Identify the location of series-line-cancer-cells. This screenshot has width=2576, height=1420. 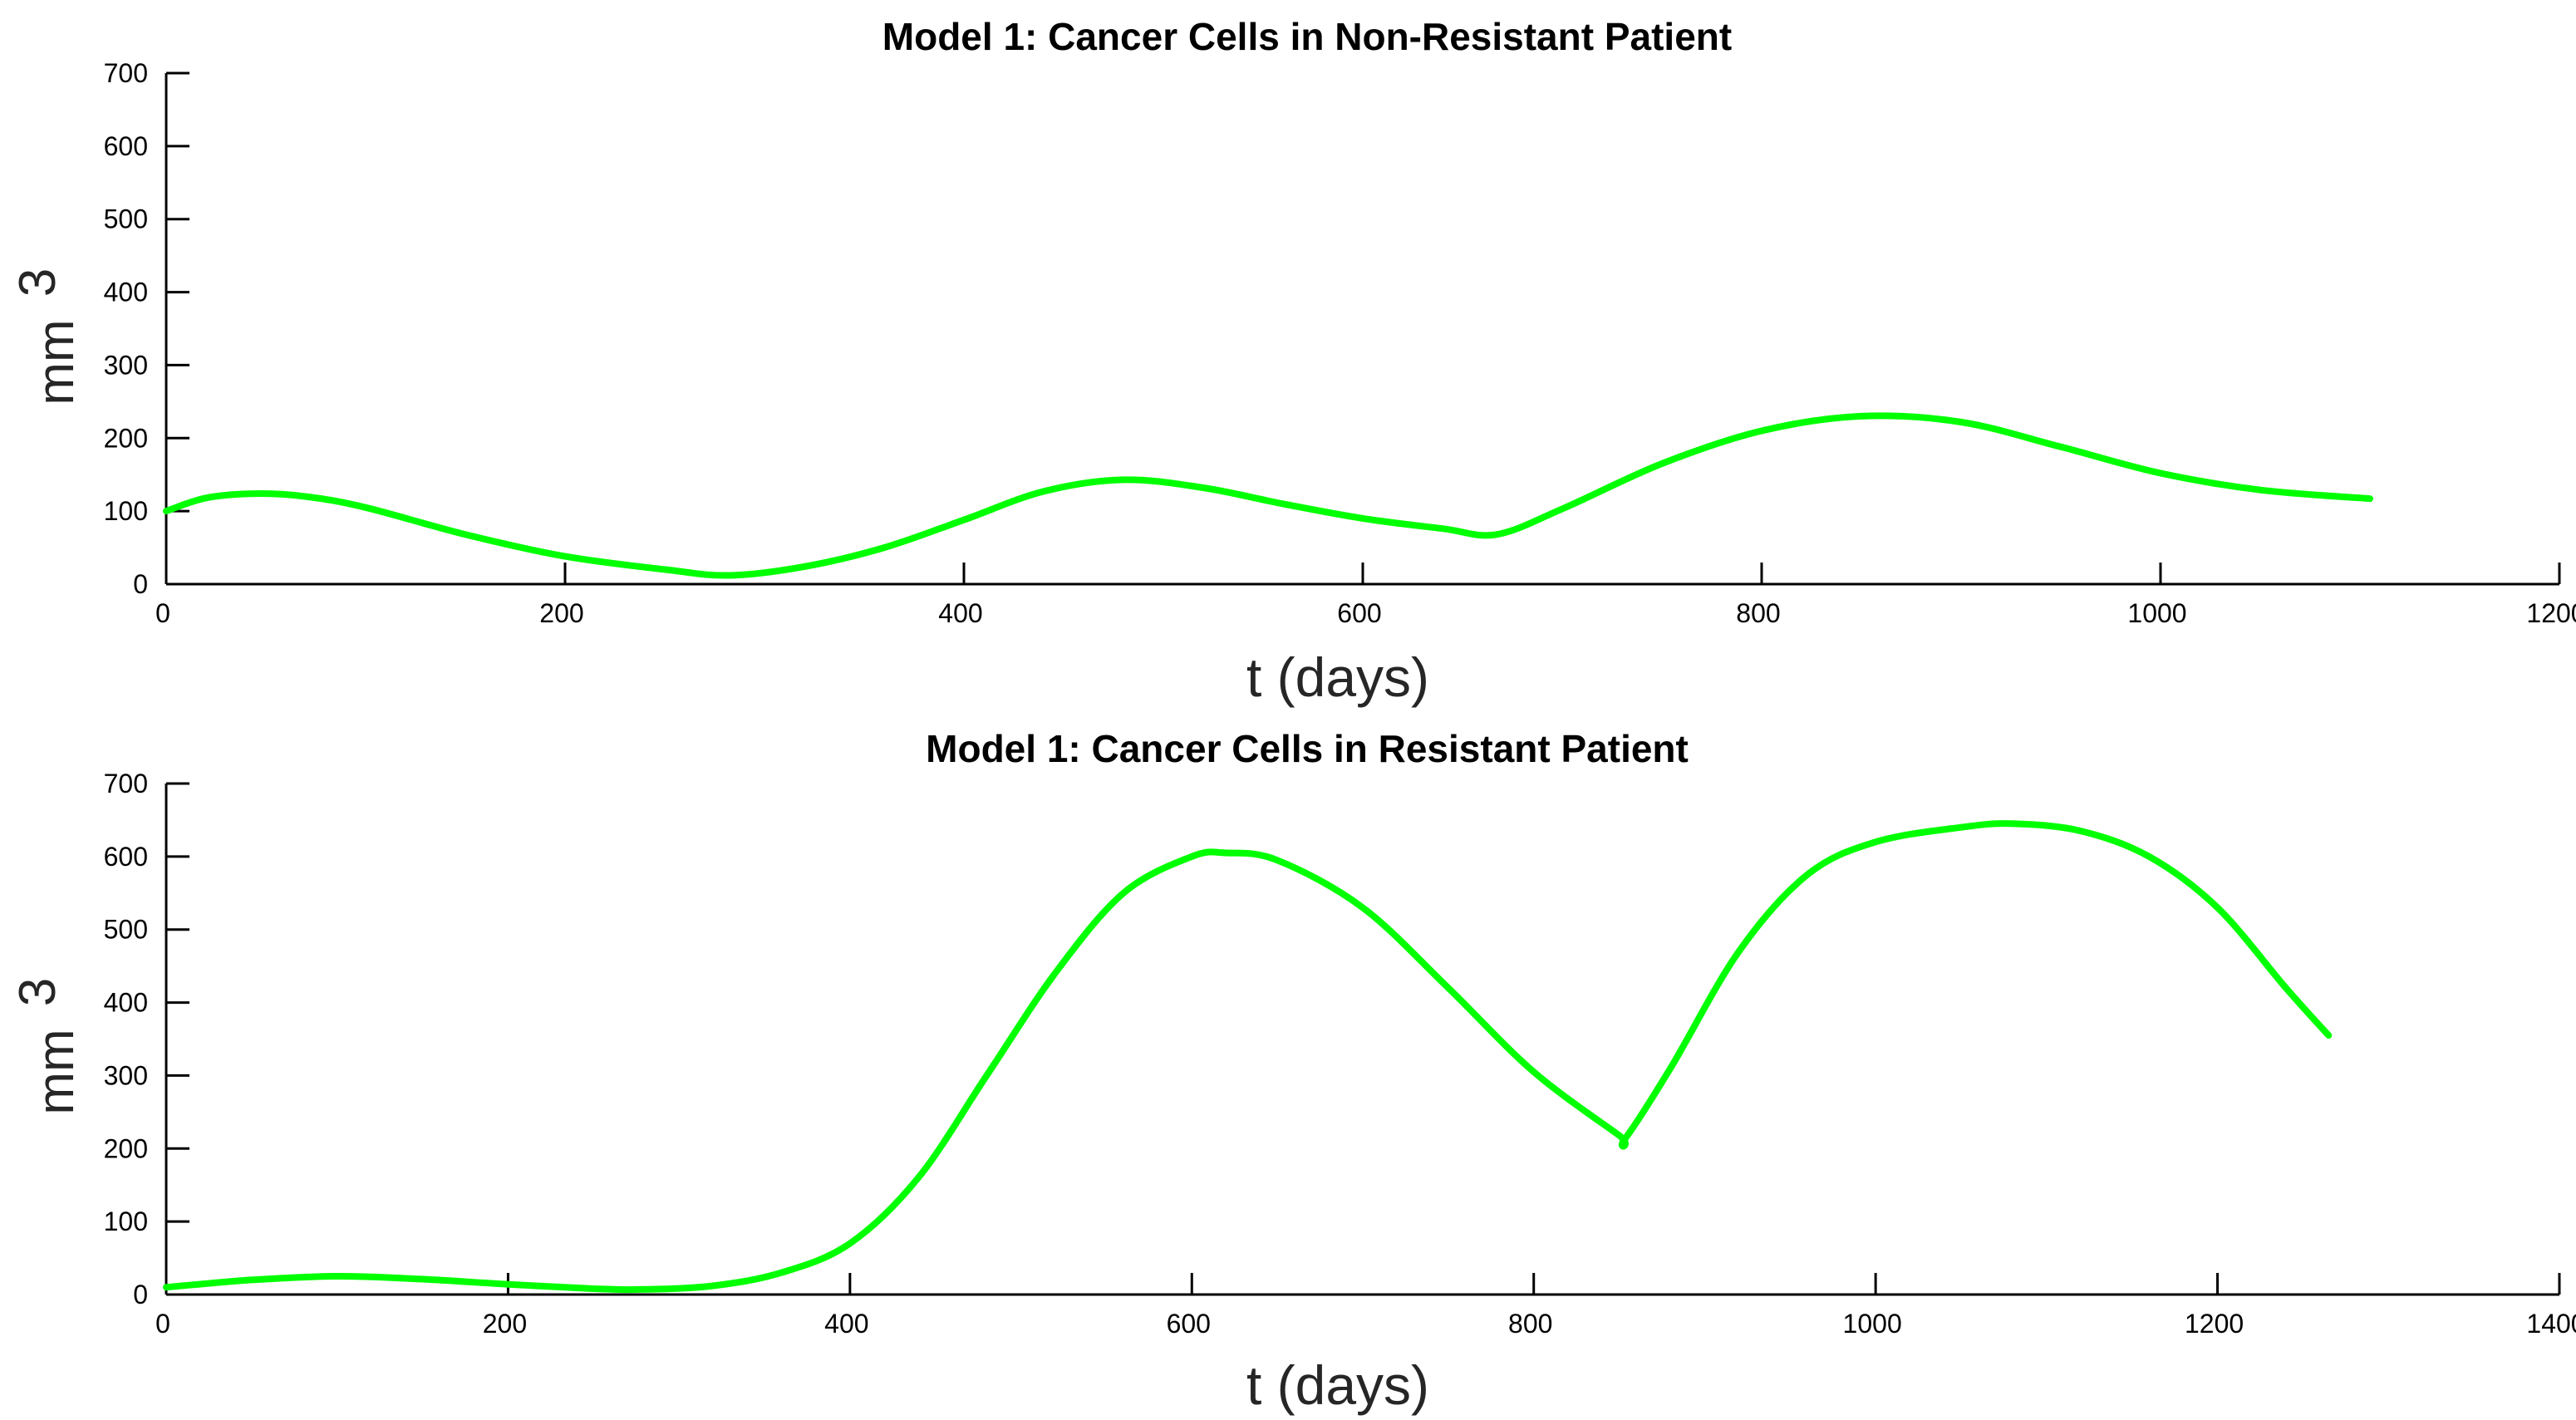
(1268, 496).